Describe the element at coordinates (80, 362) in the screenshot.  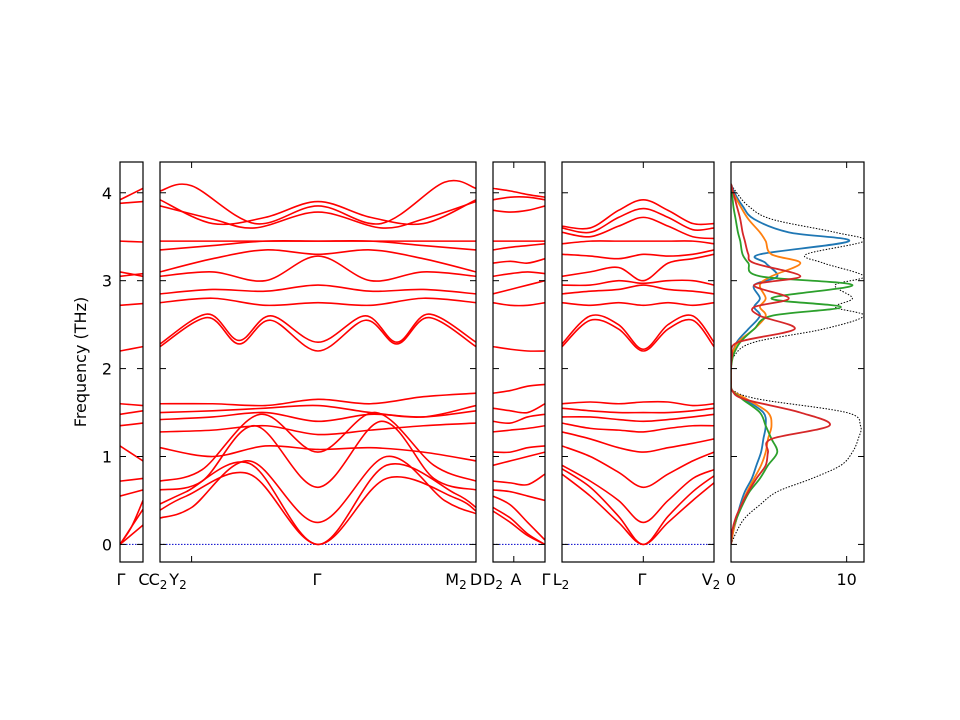
I see `y-axis-label: Frequency (THz)` at that location.